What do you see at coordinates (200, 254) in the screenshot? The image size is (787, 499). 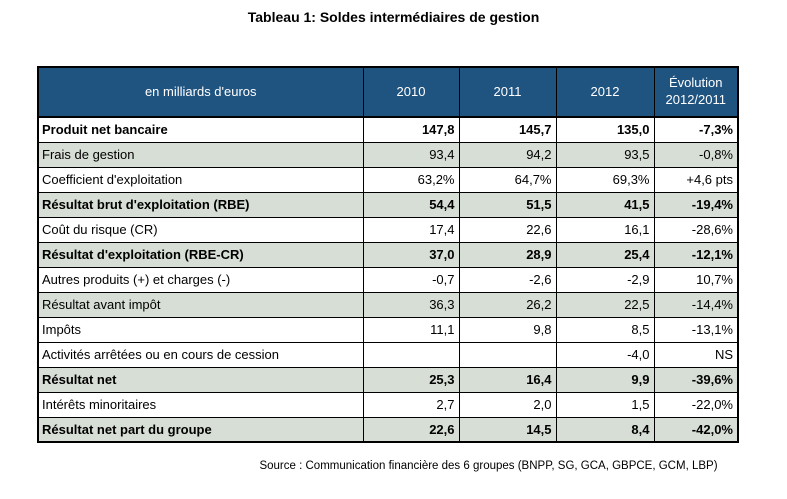 I see `row-label: Résultat d'exploitation (RBE-CR)` at bounding box center [200, 254].